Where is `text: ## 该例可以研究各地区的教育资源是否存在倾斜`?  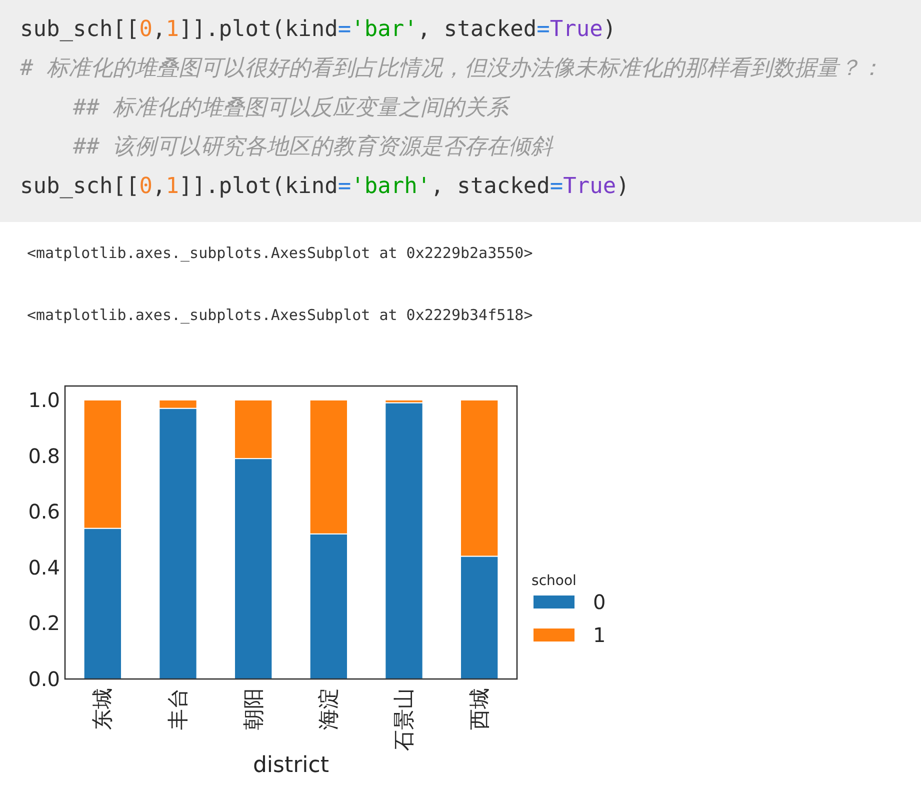 text: ## 该例可以研究各地区的教育资源是否存在倾斜 is located at coordinates (287, 147).